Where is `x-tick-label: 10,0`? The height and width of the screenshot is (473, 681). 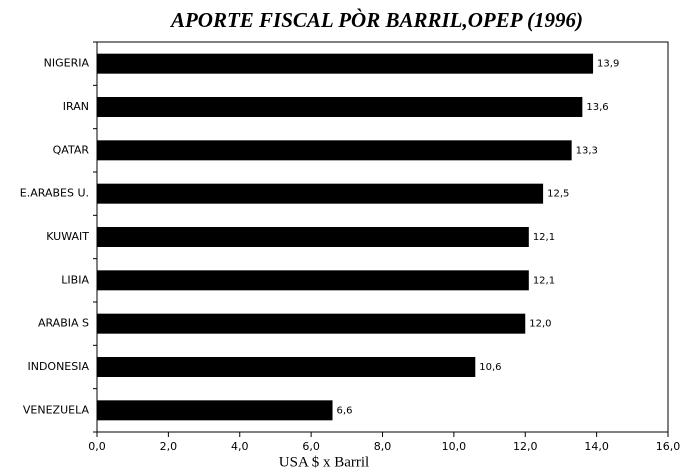 x-tick-label: 10,0 is located at coordinates (454, 446).